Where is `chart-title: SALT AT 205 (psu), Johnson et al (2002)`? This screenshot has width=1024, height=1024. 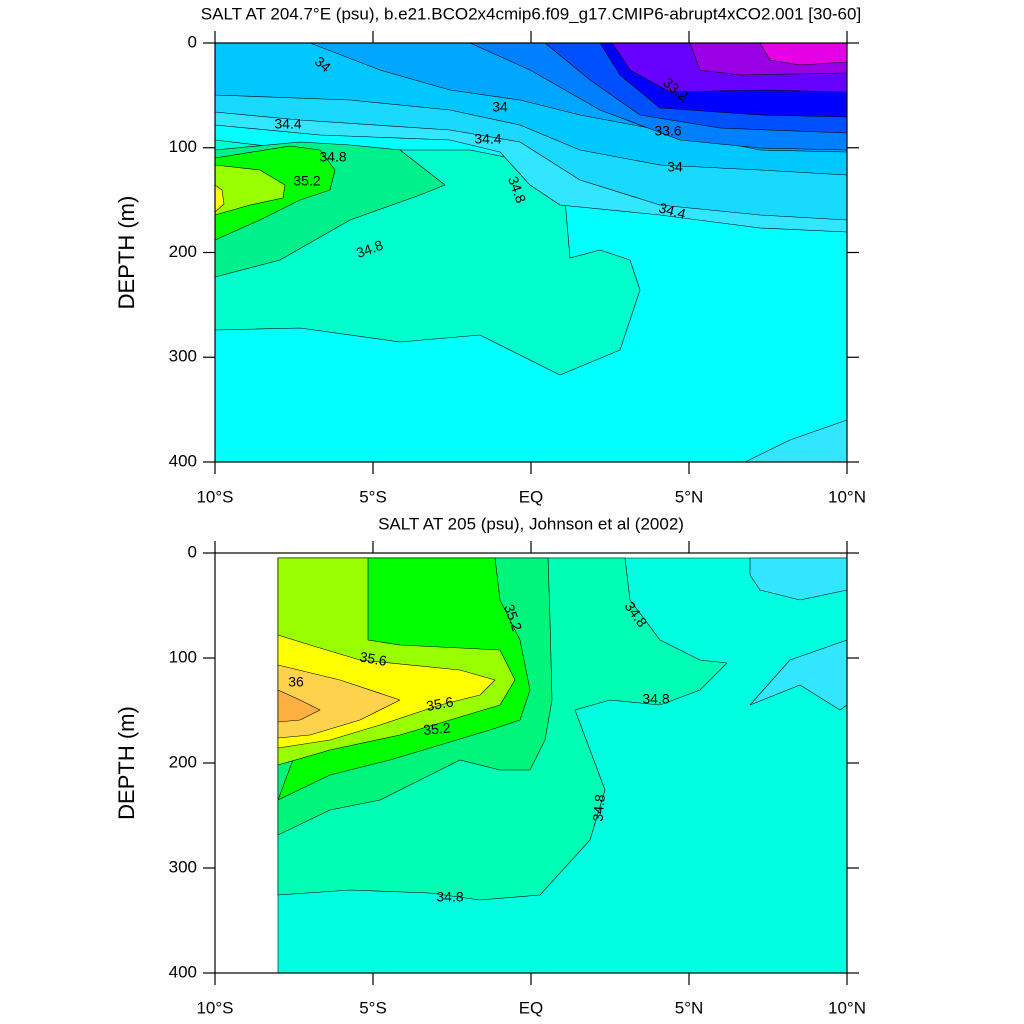
chart-title: SALT AT 205 (psu), Johnson et al (2002) is located at coordinates (531, 523).